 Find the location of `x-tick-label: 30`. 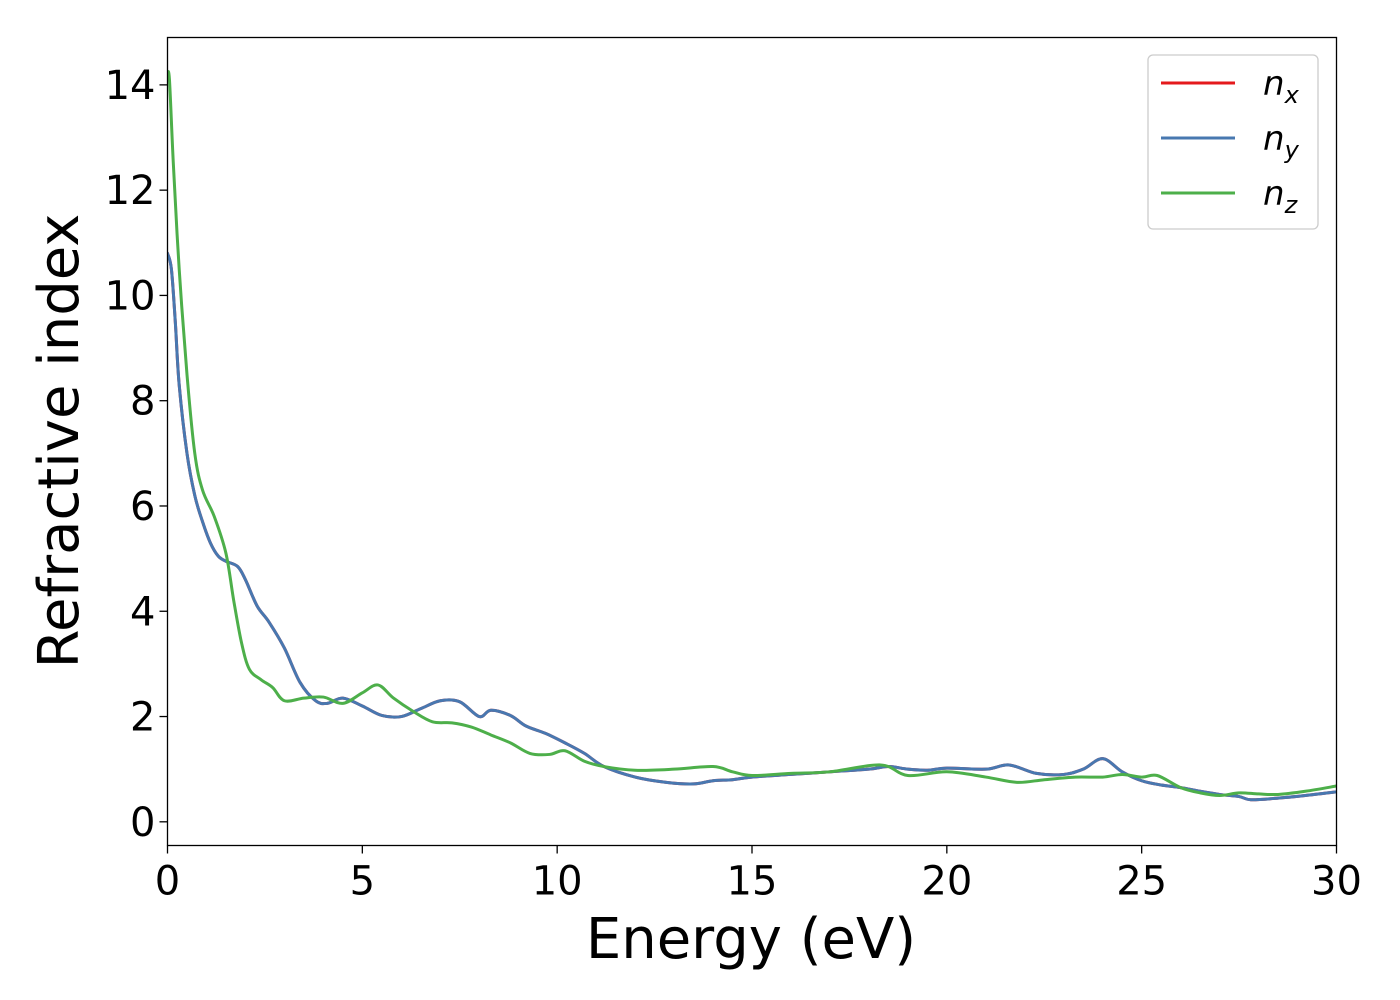

x-tick-label: 30 is located at coordinates (1336, 882).